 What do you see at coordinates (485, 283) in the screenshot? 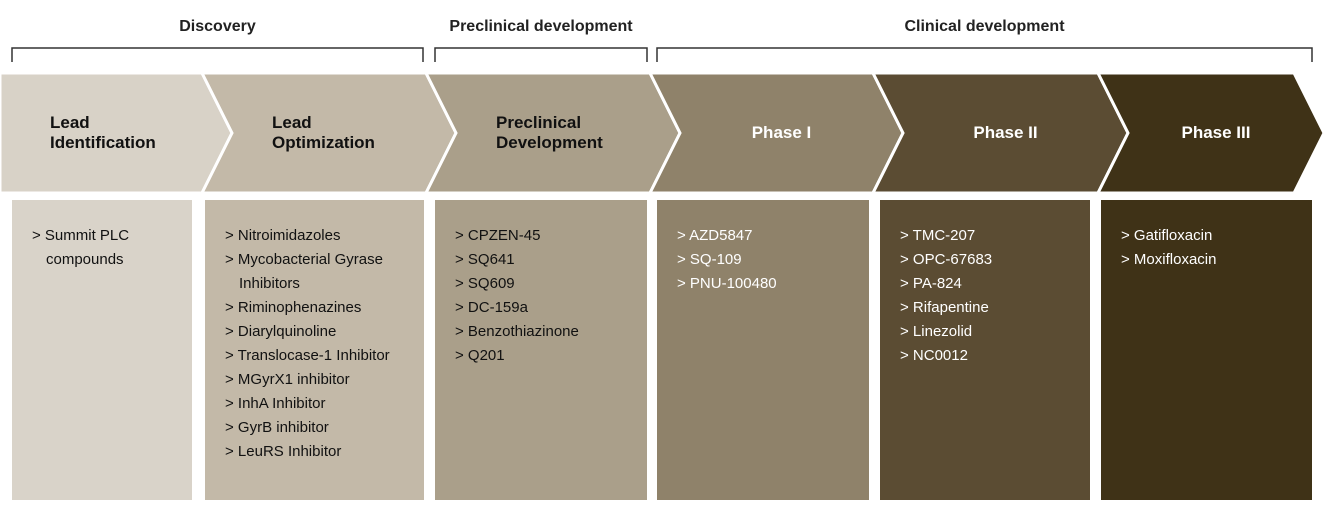
I see `pipeline-item: > SQ609` at bounding box center [485, 283].